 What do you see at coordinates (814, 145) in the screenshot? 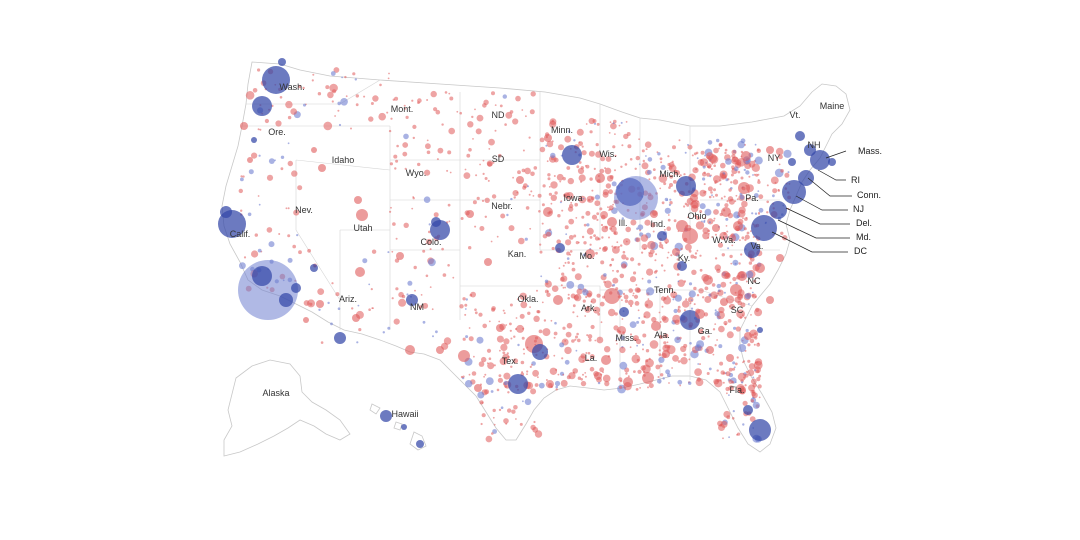
I see `state-label-nh: NH` at bounding box center [814, 145].